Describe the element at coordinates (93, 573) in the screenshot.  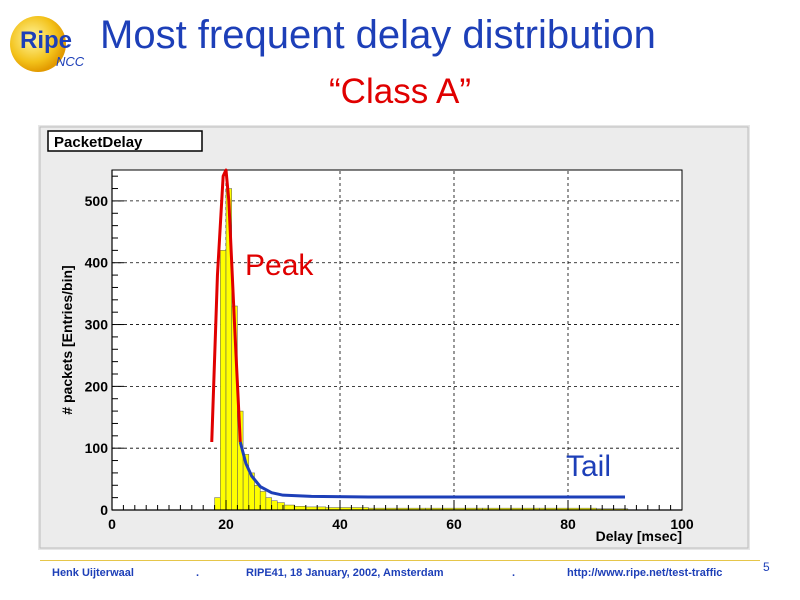
I see `footer-author: Henk Uijterwaal` at that location.